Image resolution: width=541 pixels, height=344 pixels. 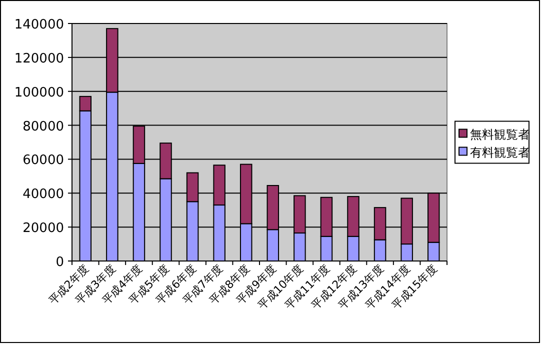 I want to click on y-tick-label: 0, so click(x=60, y=262).